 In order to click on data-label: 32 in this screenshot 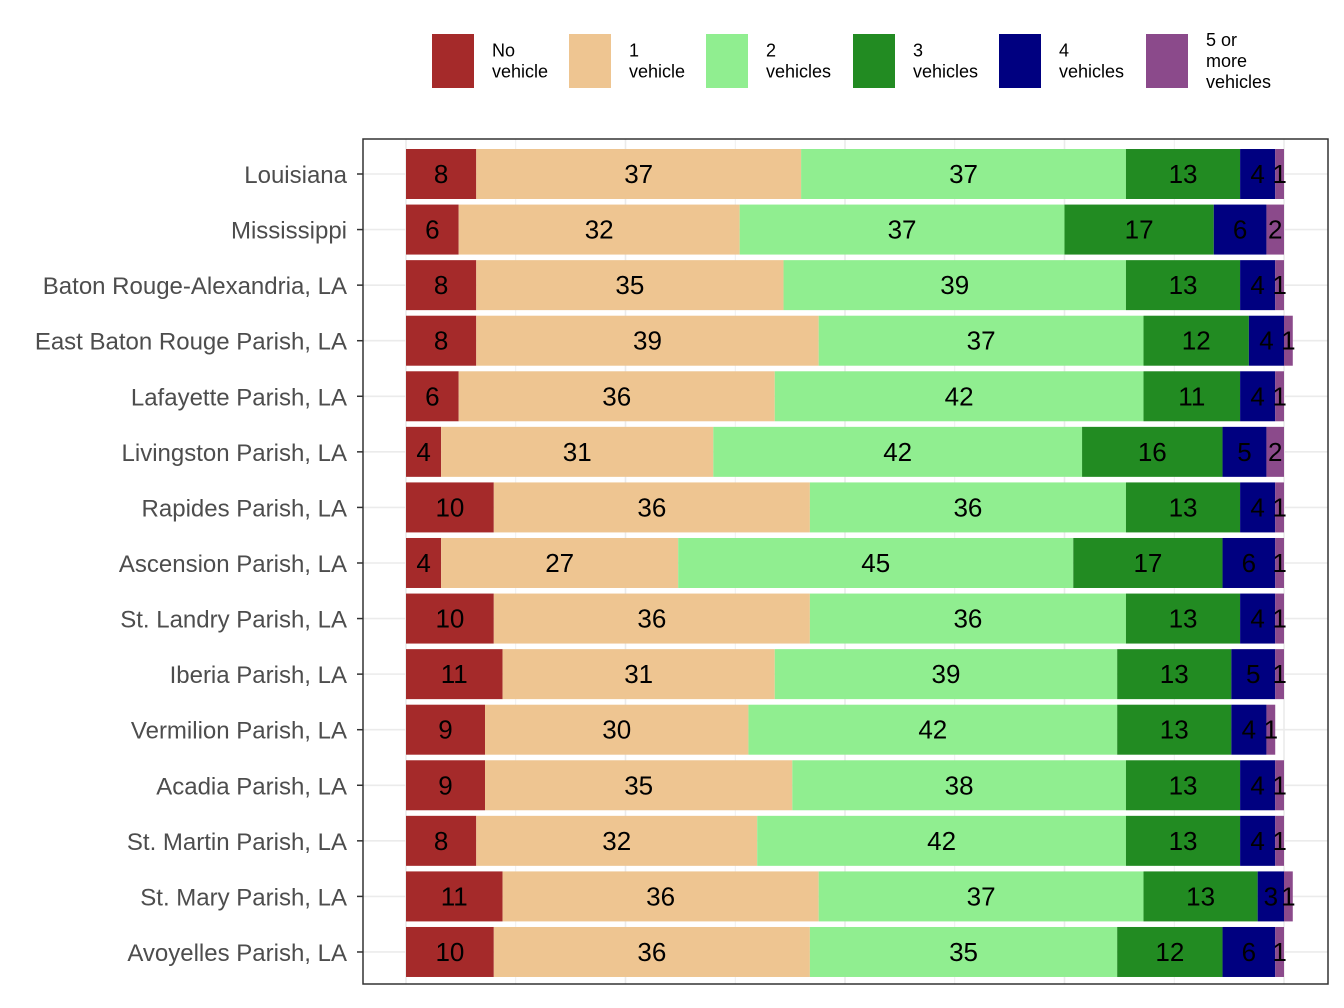, I will do `click(599, 230)`.